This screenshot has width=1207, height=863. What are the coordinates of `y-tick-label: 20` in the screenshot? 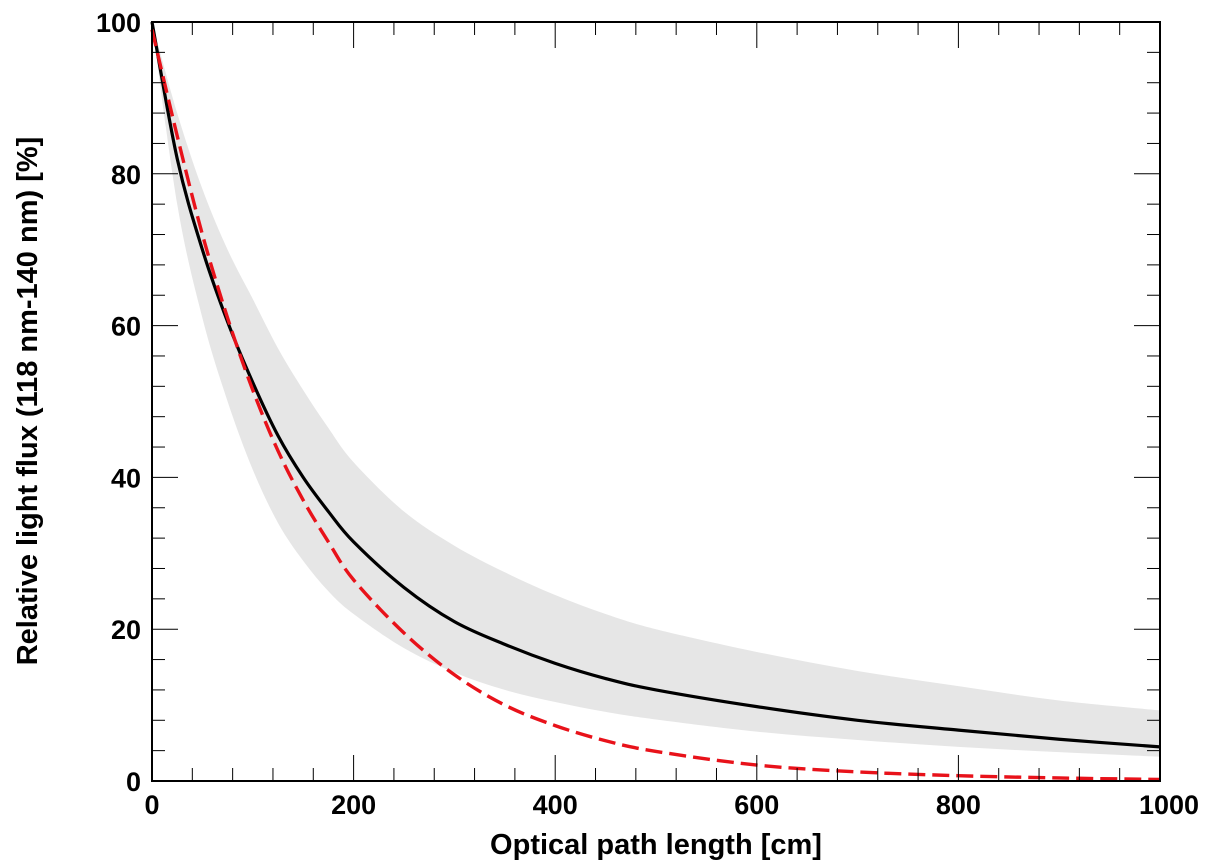 It's located at (126, 630).